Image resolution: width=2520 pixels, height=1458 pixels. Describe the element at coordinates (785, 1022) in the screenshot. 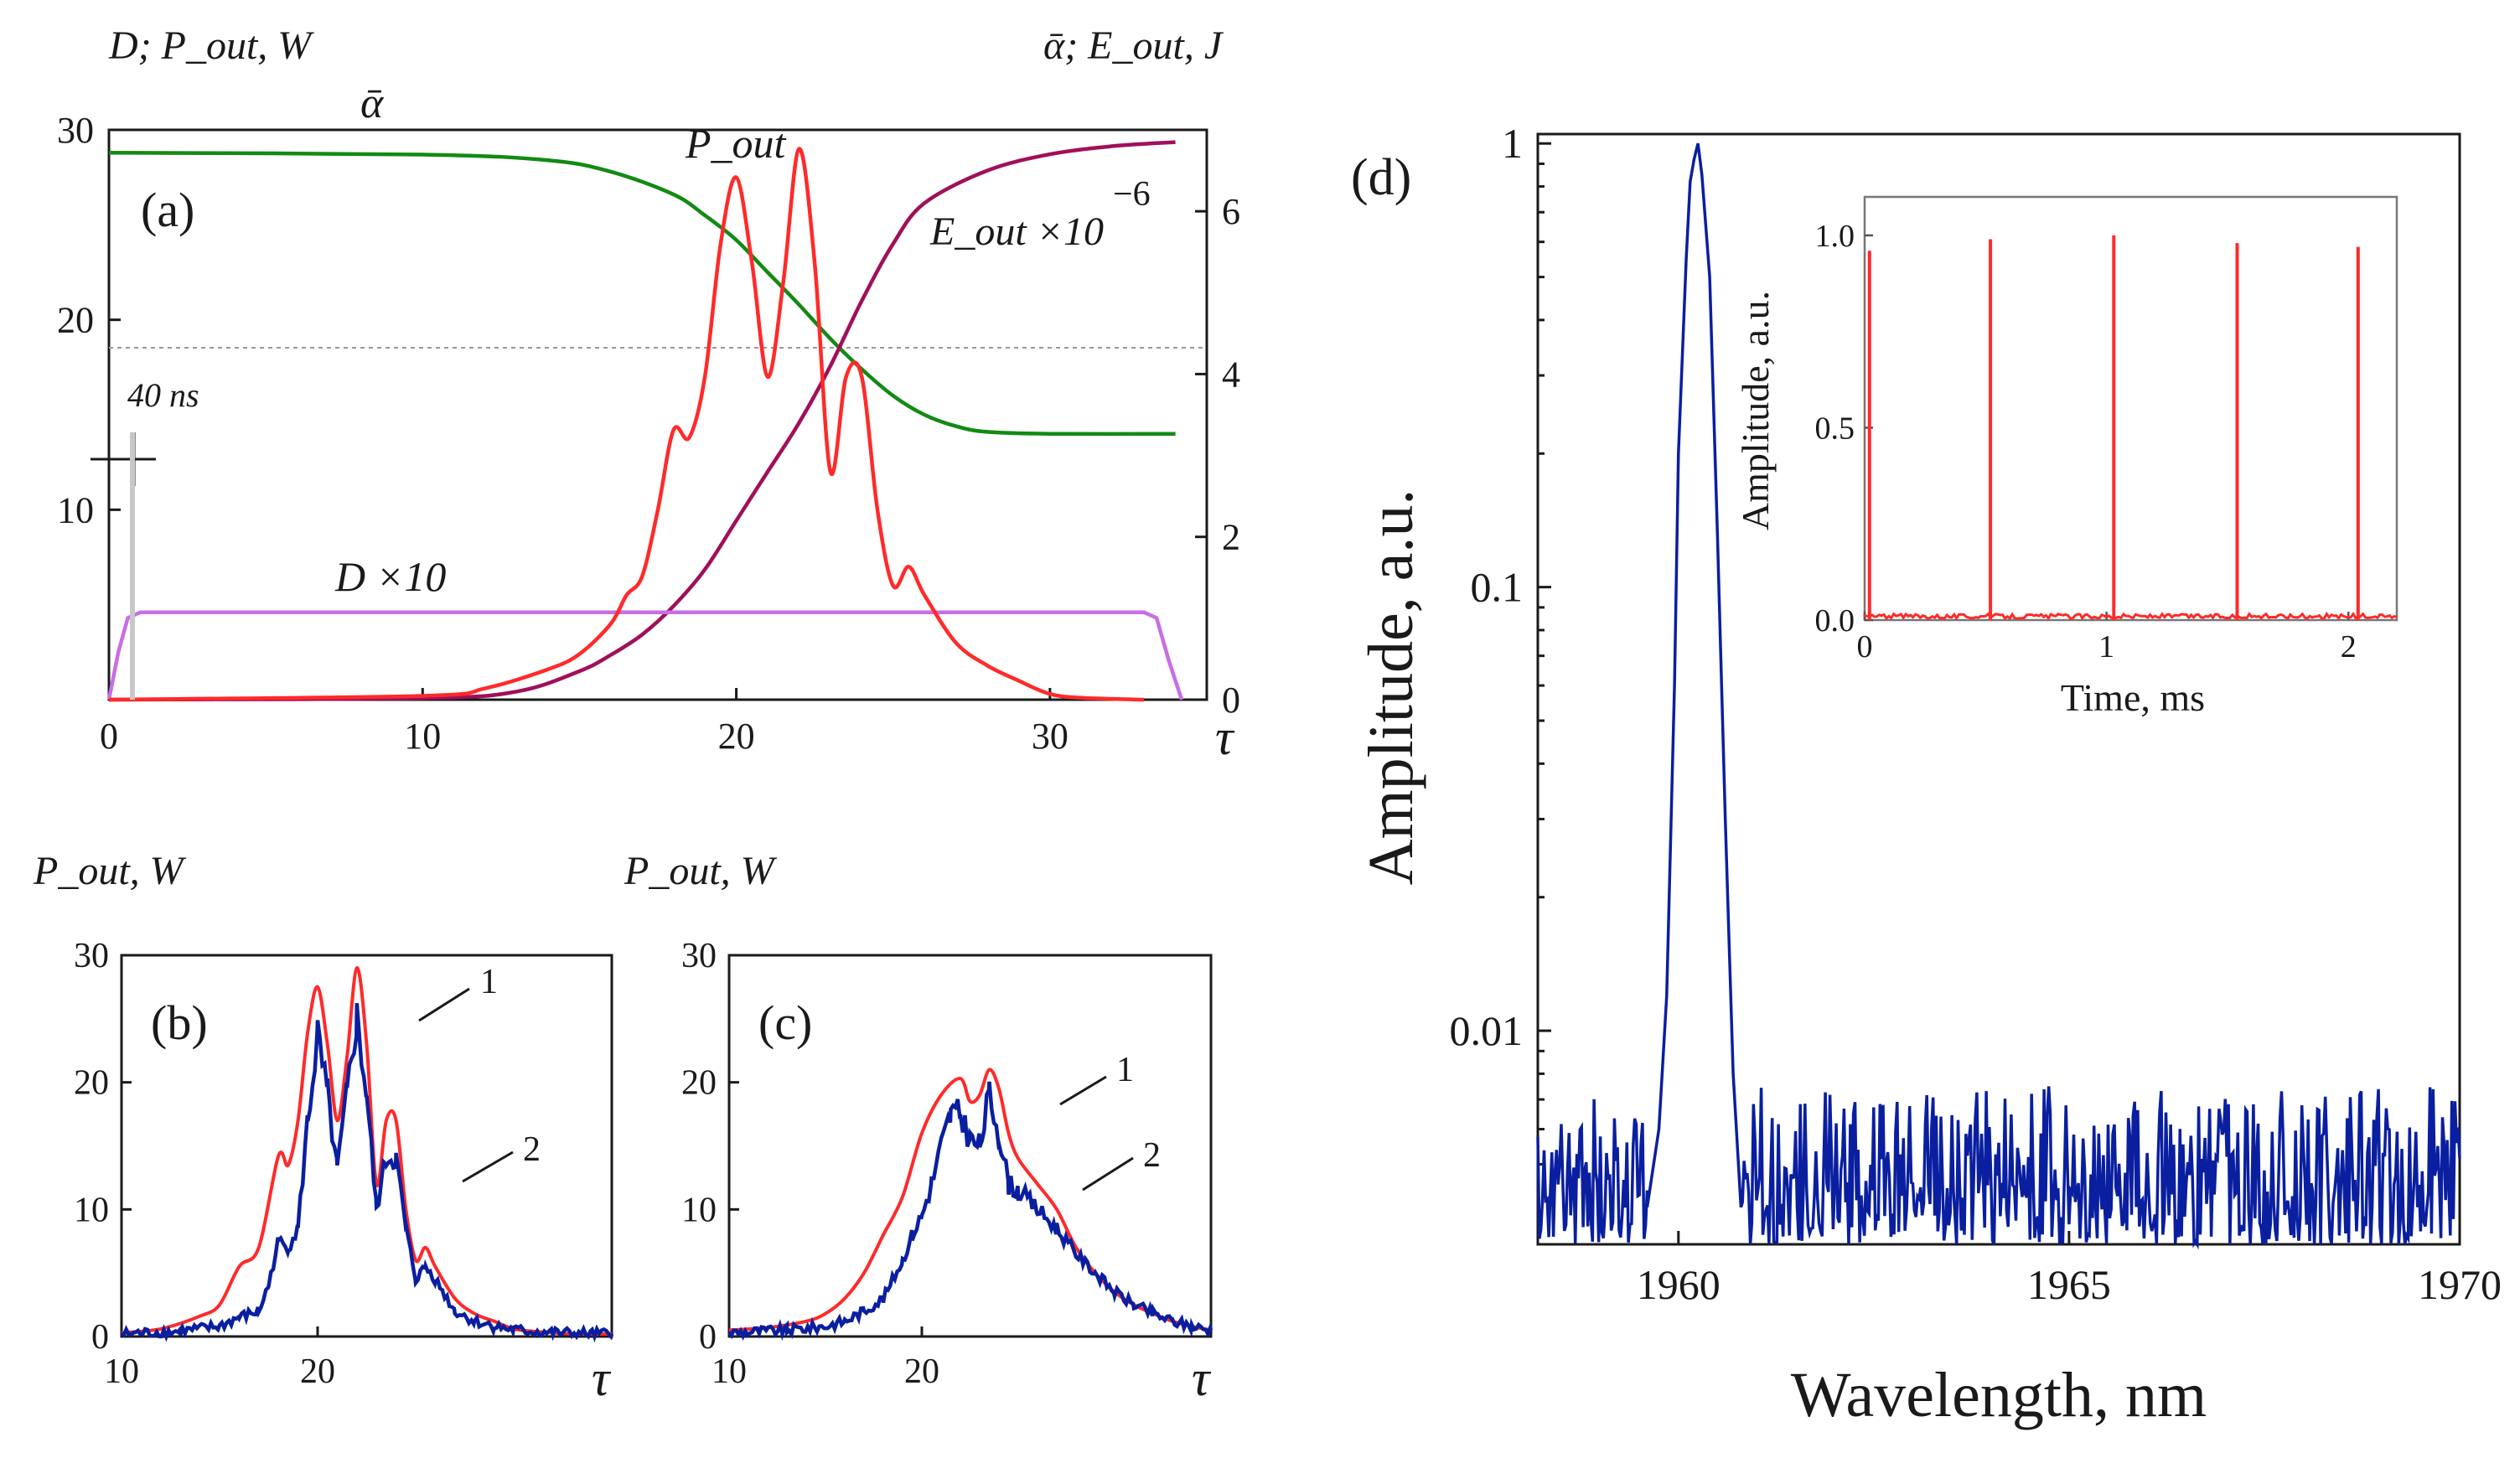

I see `panel-c-label: (c)` at that location.